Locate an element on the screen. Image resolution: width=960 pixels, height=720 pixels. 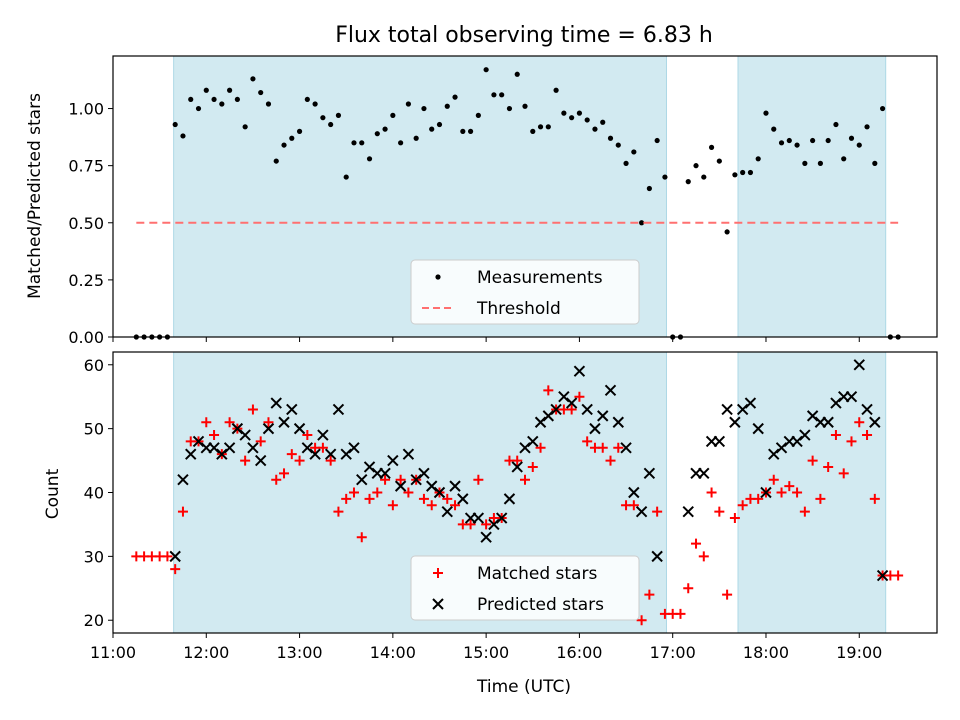
x-tick-label: 15:00 is located at coordinates (486, 652).